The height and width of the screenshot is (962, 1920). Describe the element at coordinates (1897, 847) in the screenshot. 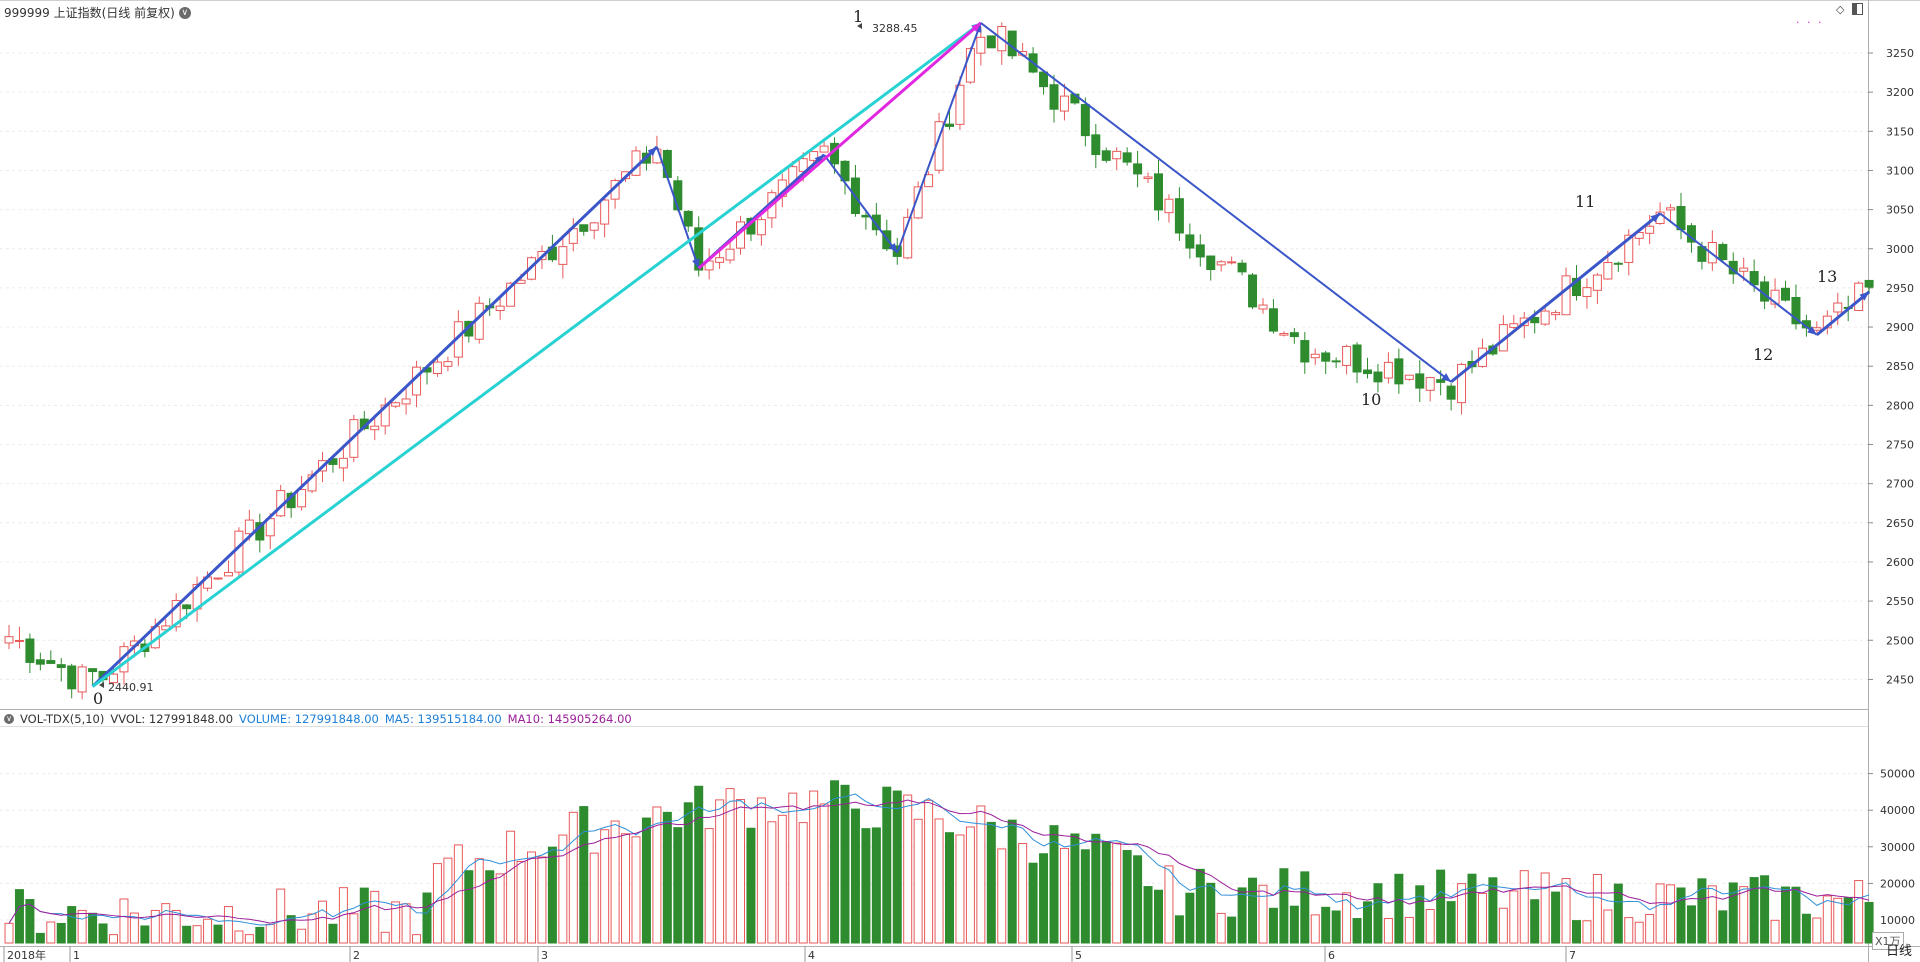

I see `volume-tick-label: 30000` at that location.